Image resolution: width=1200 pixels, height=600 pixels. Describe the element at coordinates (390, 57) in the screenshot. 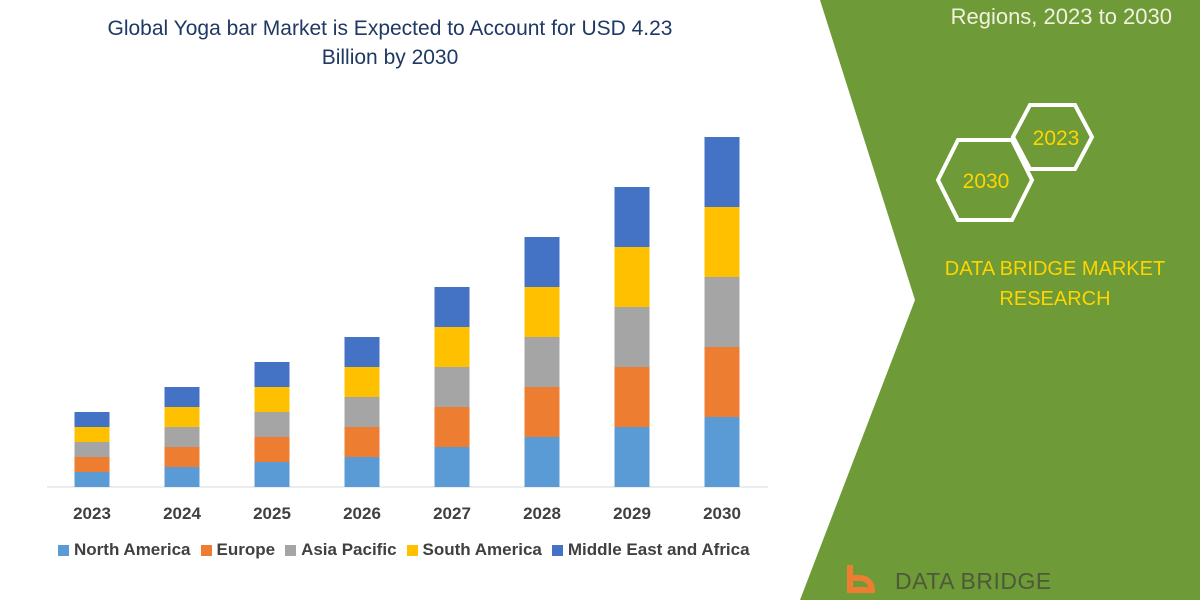

I see `title-line-2: Billion by 2030` at that location.